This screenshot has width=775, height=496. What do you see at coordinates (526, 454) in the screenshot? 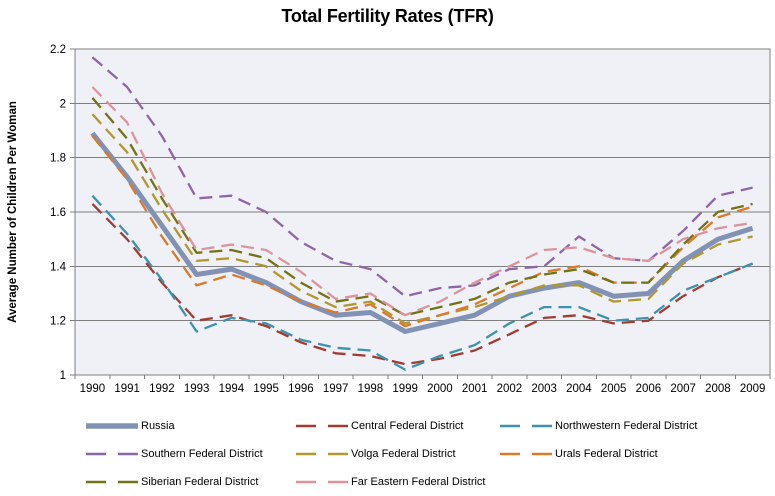
I see `legend-swatch-urals-federal-district` at bounding box center [526, 454].